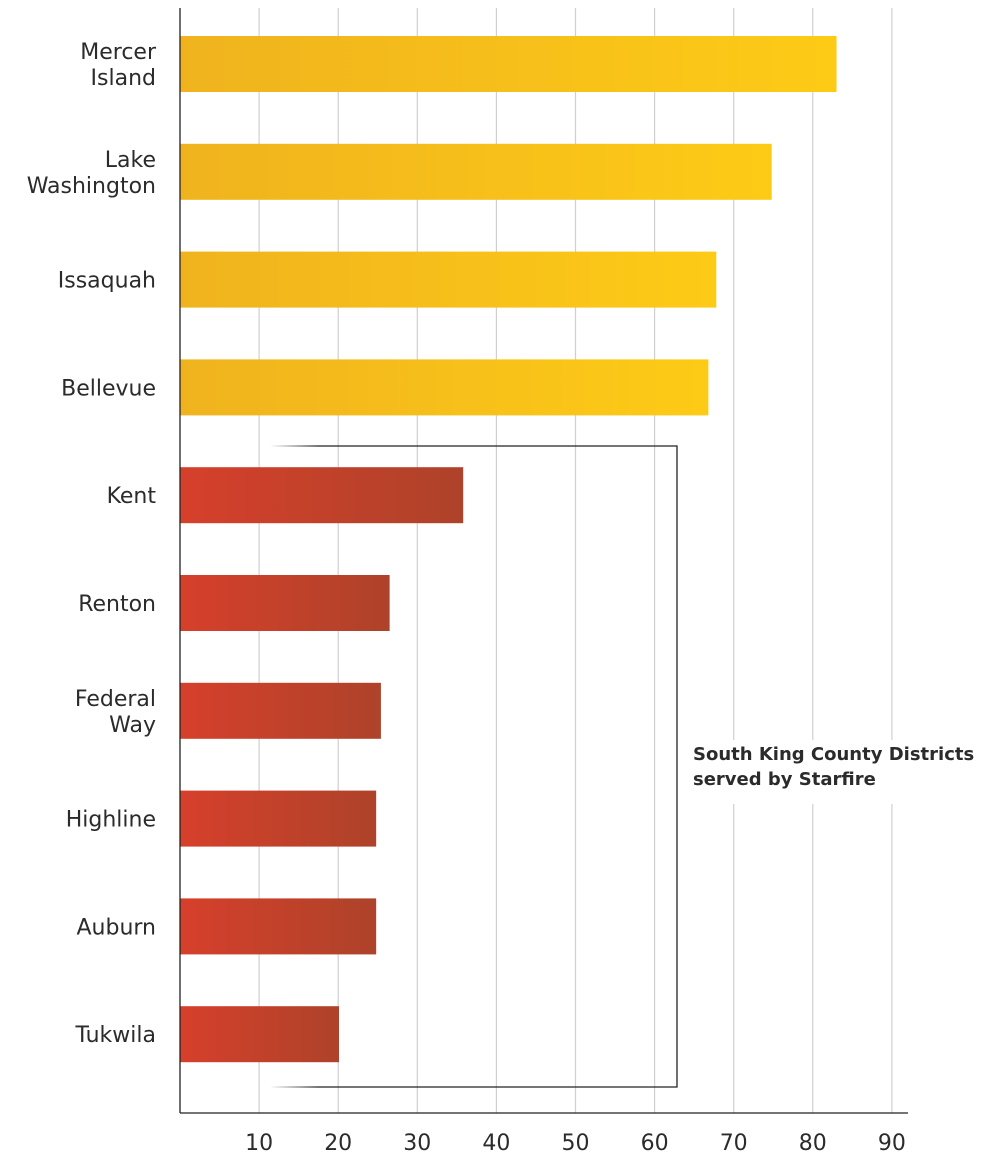  I want to click on x-tick-label: 50, so click(576, 1143).